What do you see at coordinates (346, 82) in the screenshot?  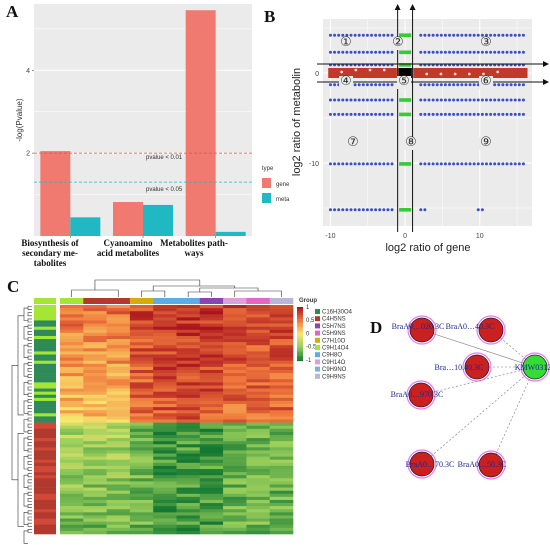 I see `panel-b-quadrant-bg` at bounding box center [346, 82].